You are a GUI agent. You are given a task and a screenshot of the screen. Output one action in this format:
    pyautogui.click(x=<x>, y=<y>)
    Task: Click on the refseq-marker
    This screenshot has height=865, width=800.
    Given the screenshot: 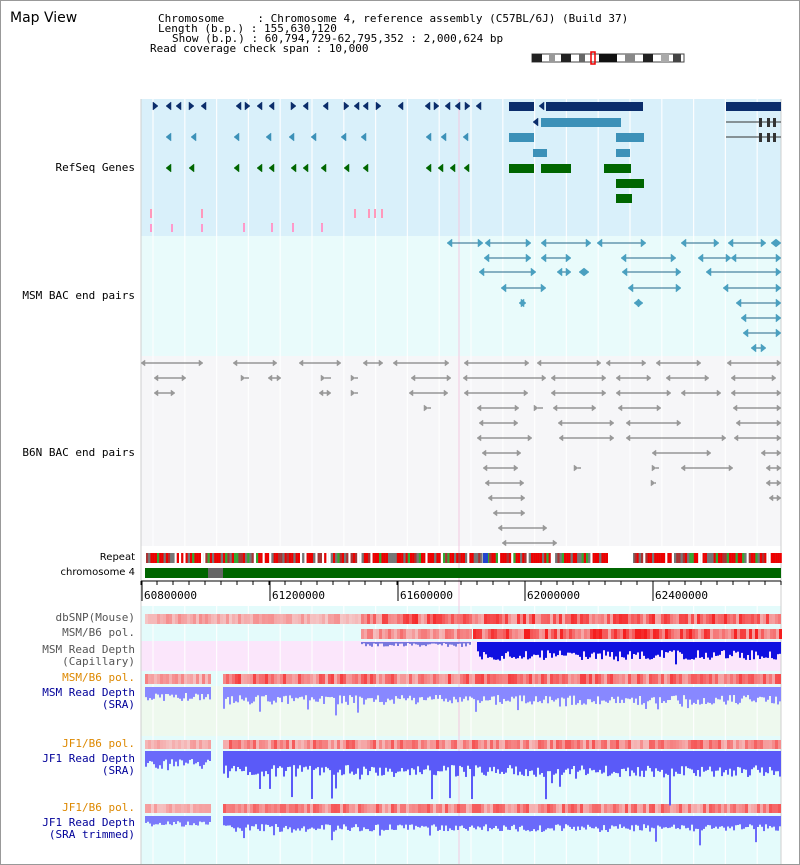 What is the action you would take?
    pyautogui.click(x=272, y=228)
    